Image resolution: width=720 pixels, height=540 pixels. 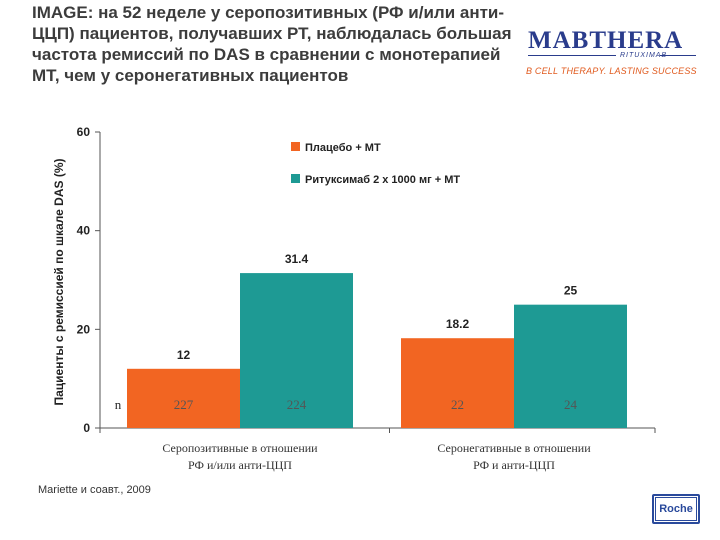 I want to click on bar-data-label: 18.2, so click(x=458, y=324).